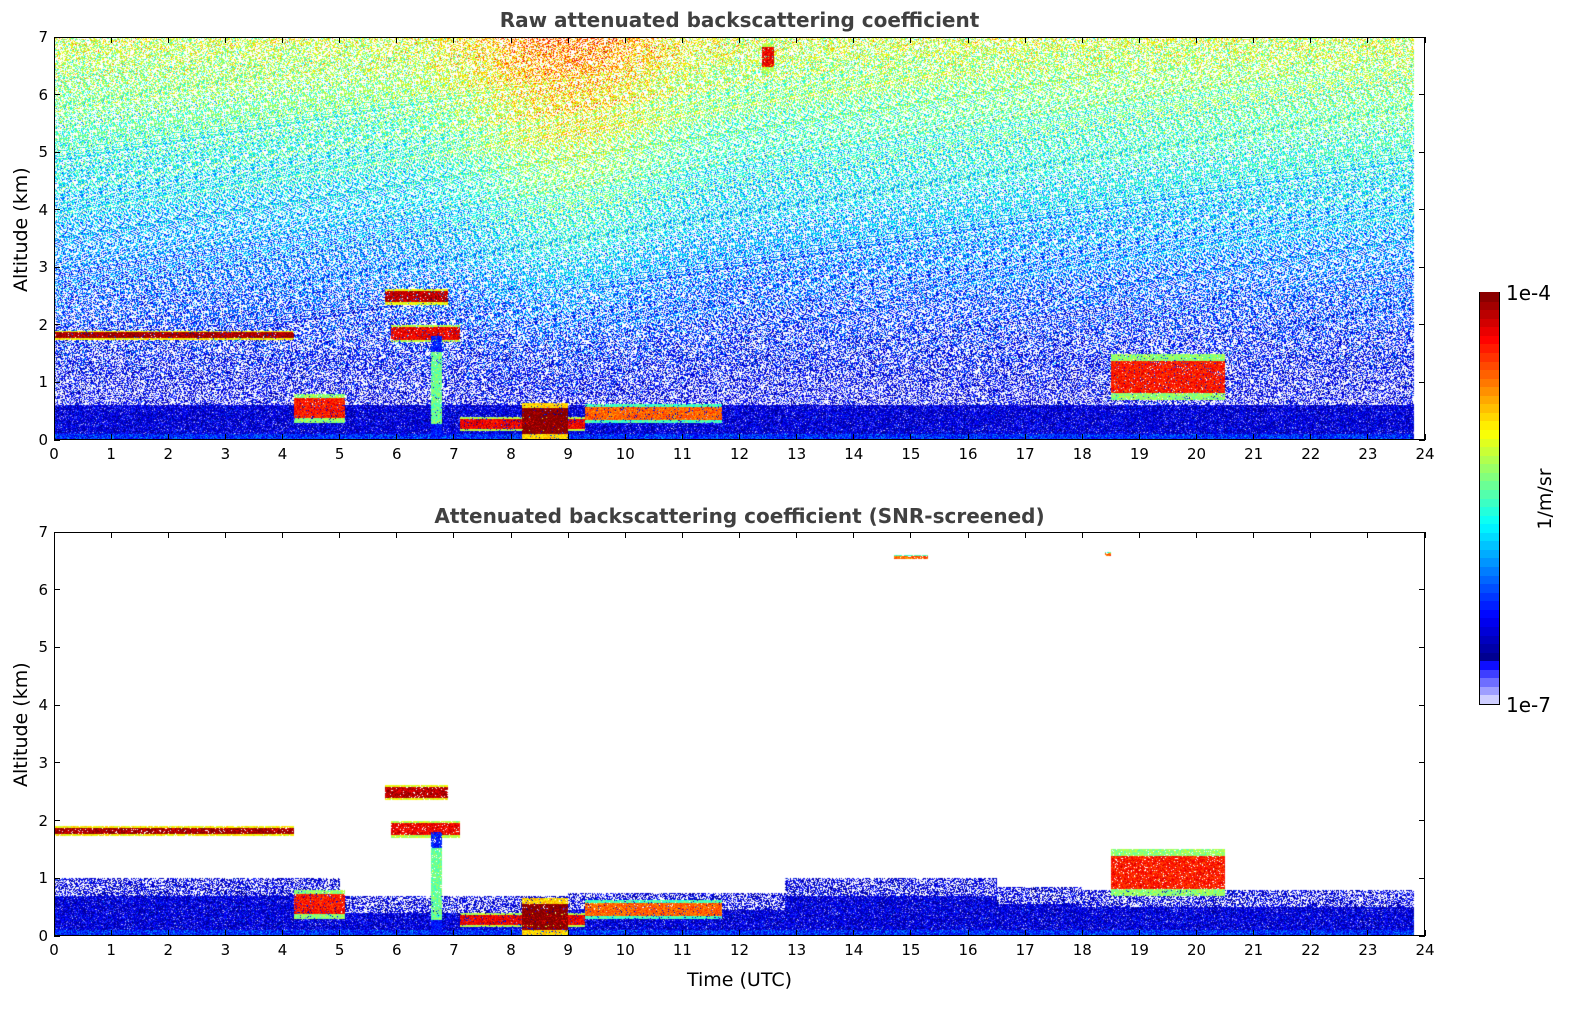  Describe the element at coordinates (54, 454) in the screenshot. I see `x-tick-label: 0` at that location.